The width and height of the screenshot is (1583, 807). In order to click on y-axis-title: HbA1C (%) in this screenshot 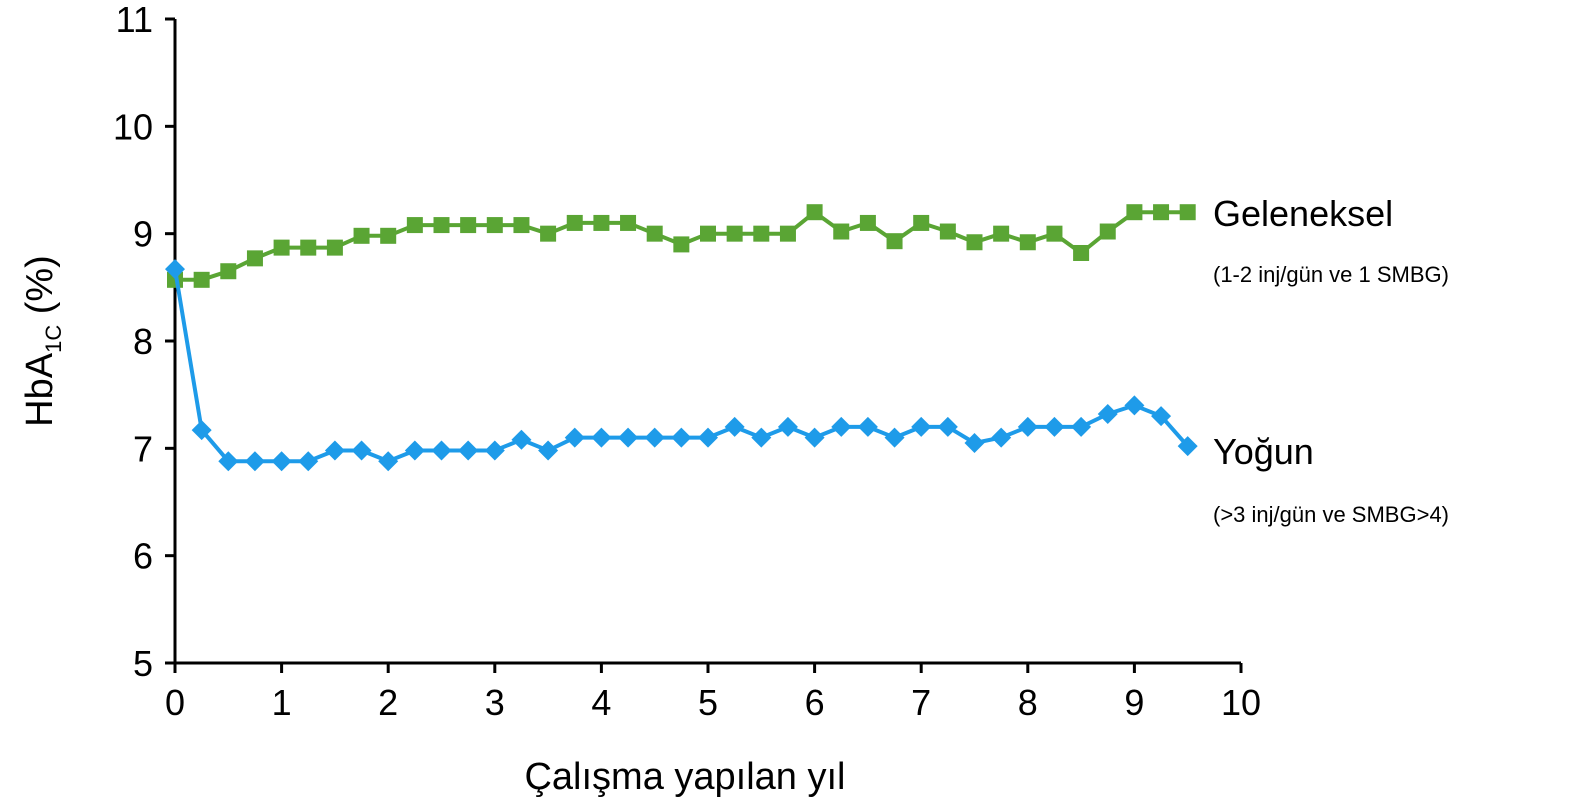, I will do `click(42, 341)`.